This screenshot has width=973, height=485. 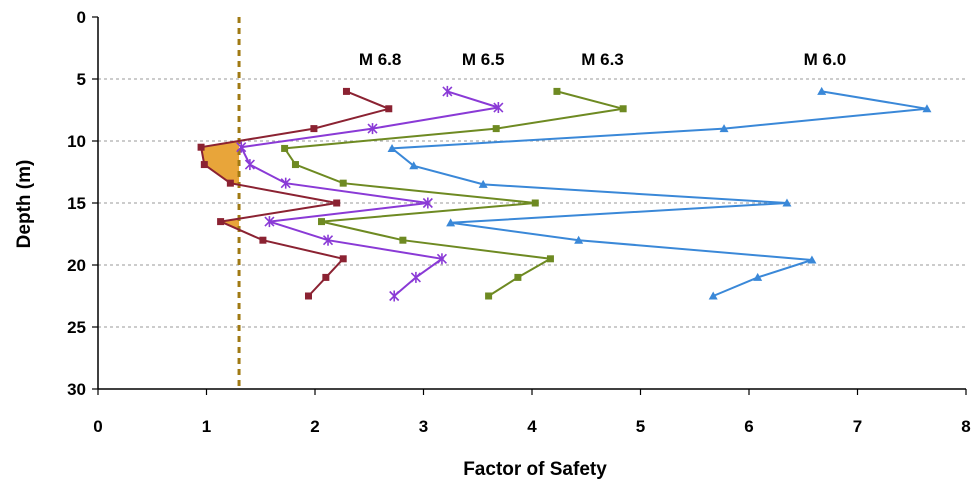 I want to click on x-tick-label: 5, so click(x=640, y=426).